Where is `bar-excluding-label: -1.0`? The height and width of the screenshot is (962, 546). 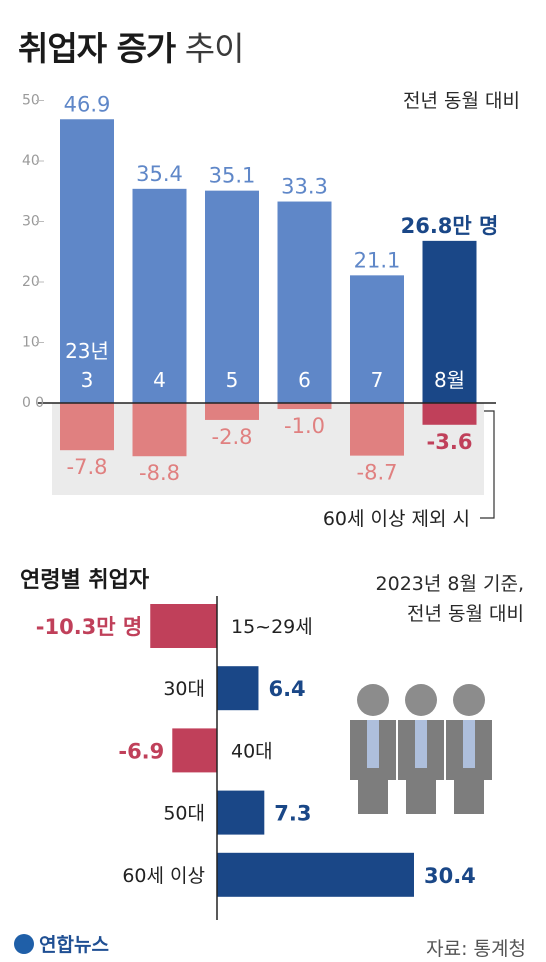
bar-excluding-label: -1.0 is located at coordinates (304, 426).